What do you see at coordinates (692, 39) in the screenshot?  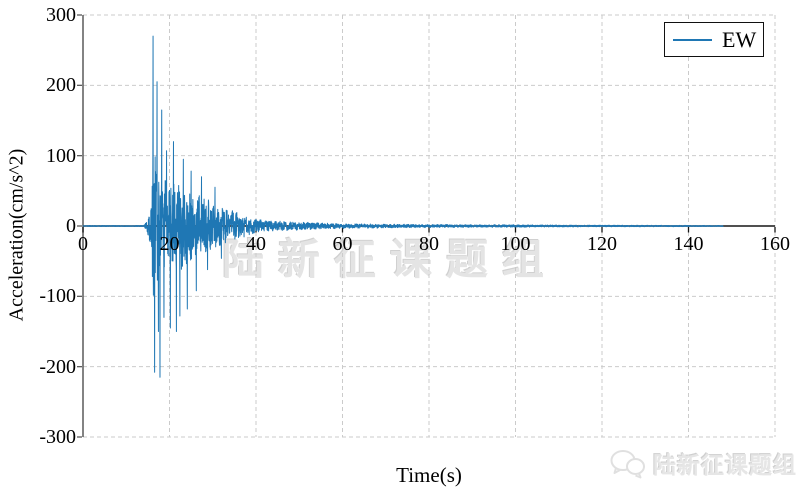 I see `legend-line-sample` at bounding box center [692, 39].